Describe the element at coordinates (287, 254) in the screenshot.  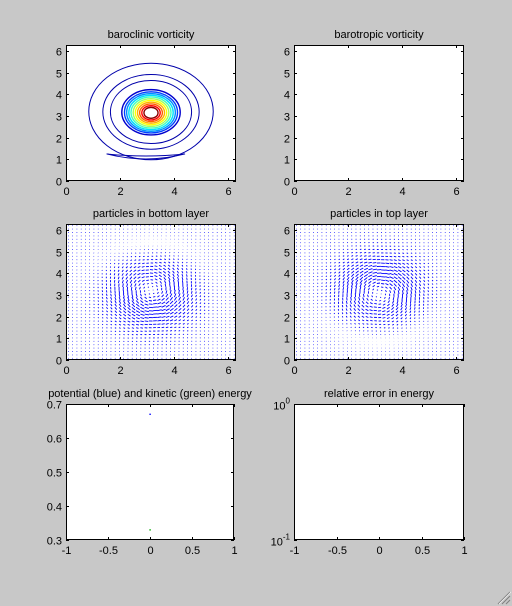
I see `y-tick-label: 5` at that location.